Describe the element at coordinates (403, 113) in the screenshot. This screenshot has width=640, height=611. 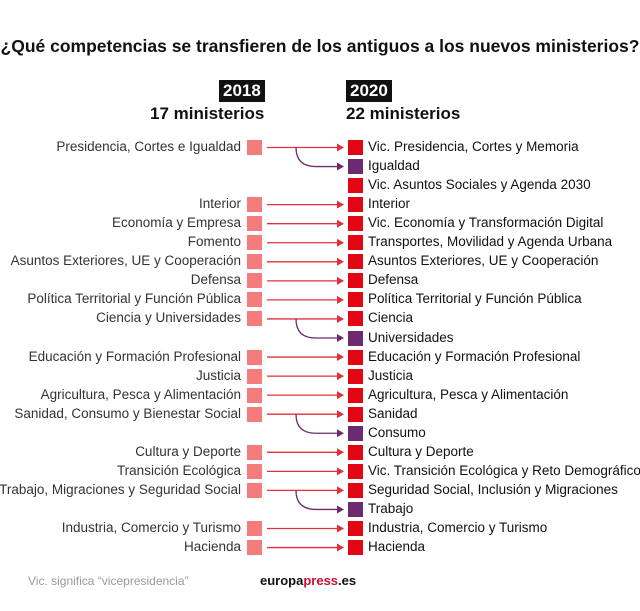
I see `right-count: 22 ministerios` at that location.